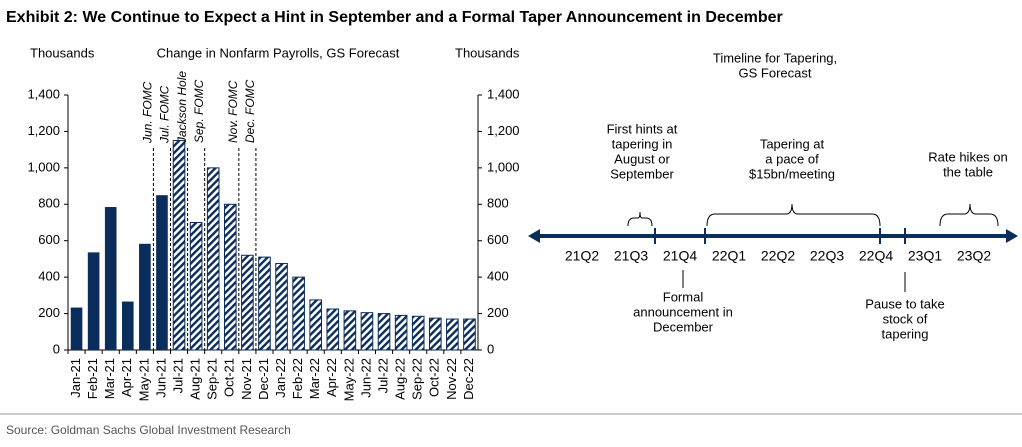  Describe the element at coordinates (792, 143) in the screenshot. I see `timeline-note: Tapering at` at that location.